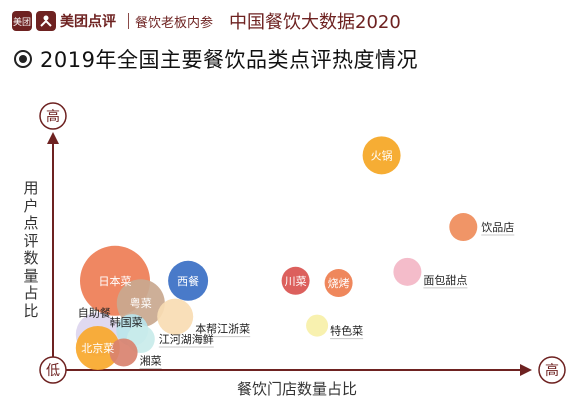 This screenshot has width=579, height=401. I want to click on x-axis-high-badge, so click(552, 370).